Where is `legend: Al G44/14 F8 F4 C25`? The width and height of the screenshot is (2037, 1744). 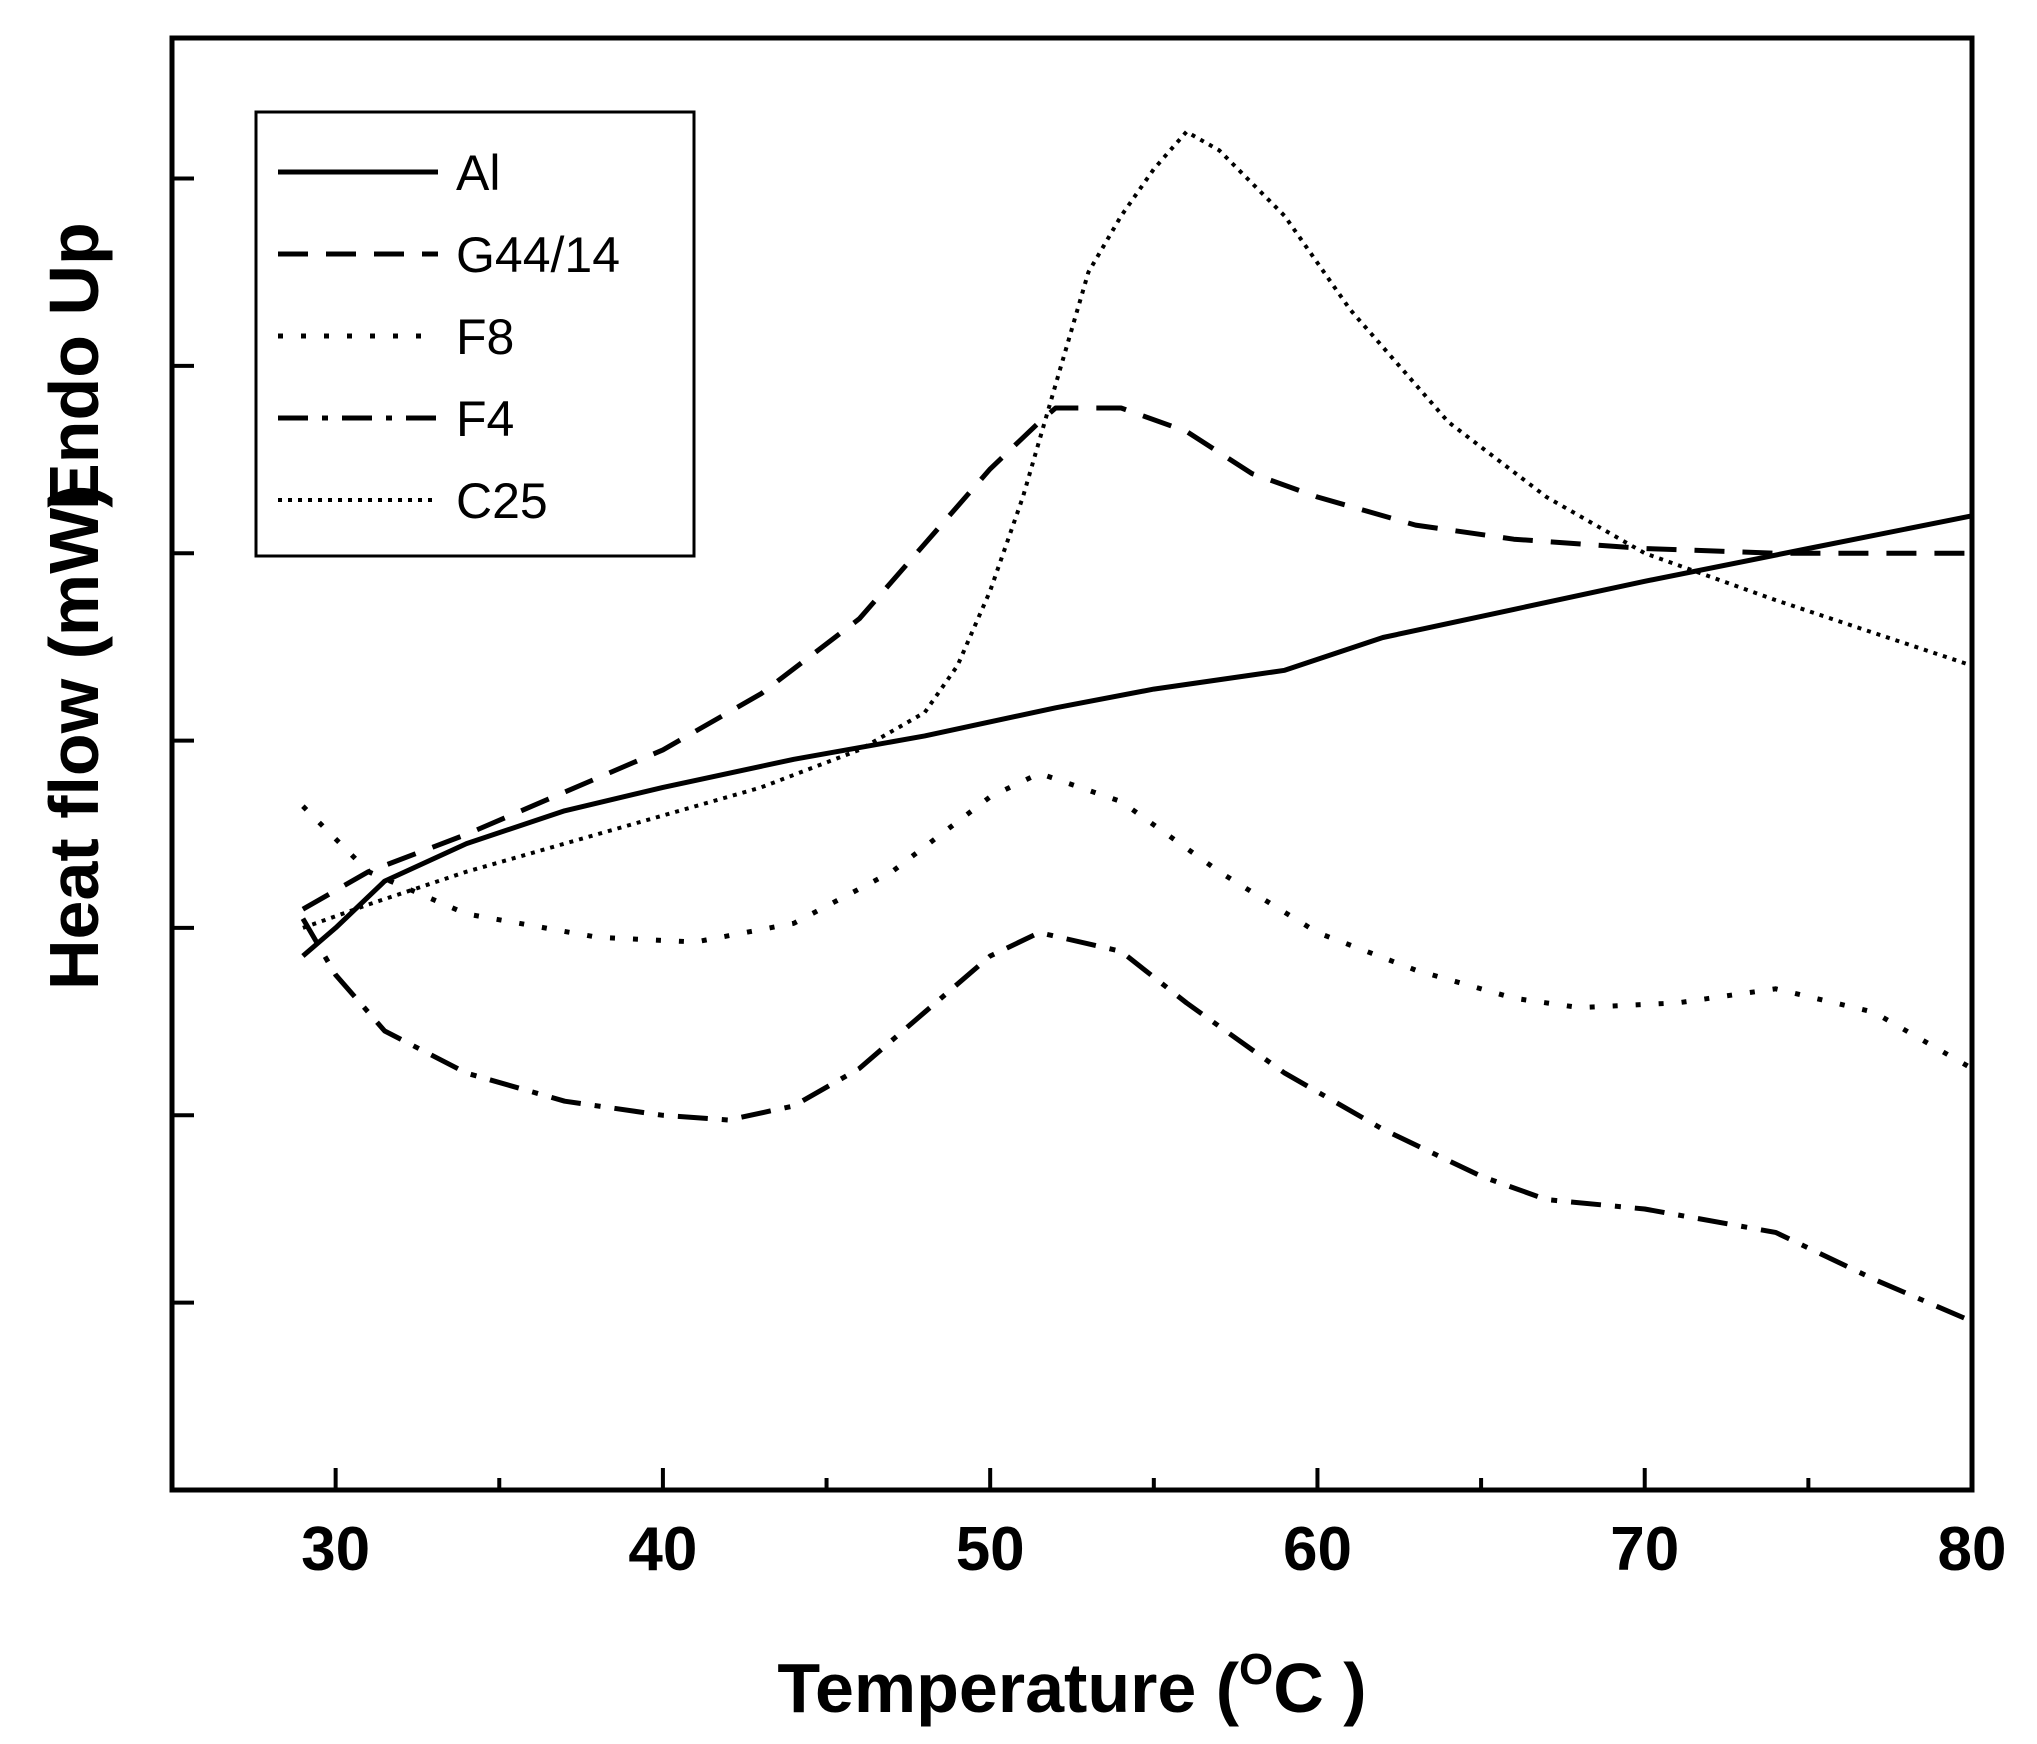 legend: Al G44/14 F8 F4 C25 is located at coordinates (475, 334).